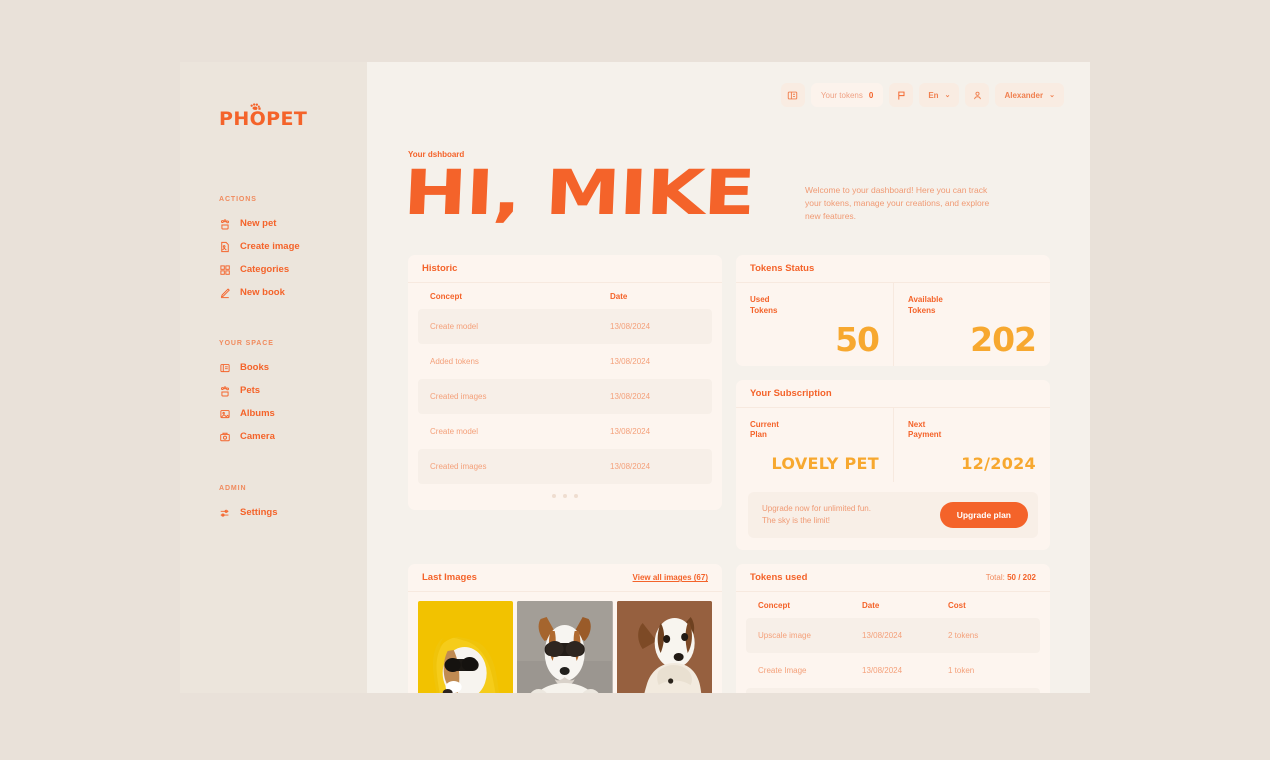  I want to click on sidebar-item-categories: Categories, so click(293, 269).